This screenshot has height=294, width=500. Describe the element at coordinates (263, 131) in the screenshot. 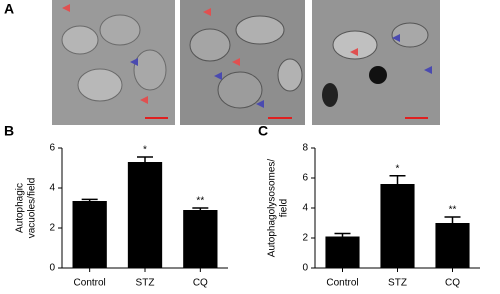

I see `panel-label: C` at that location.